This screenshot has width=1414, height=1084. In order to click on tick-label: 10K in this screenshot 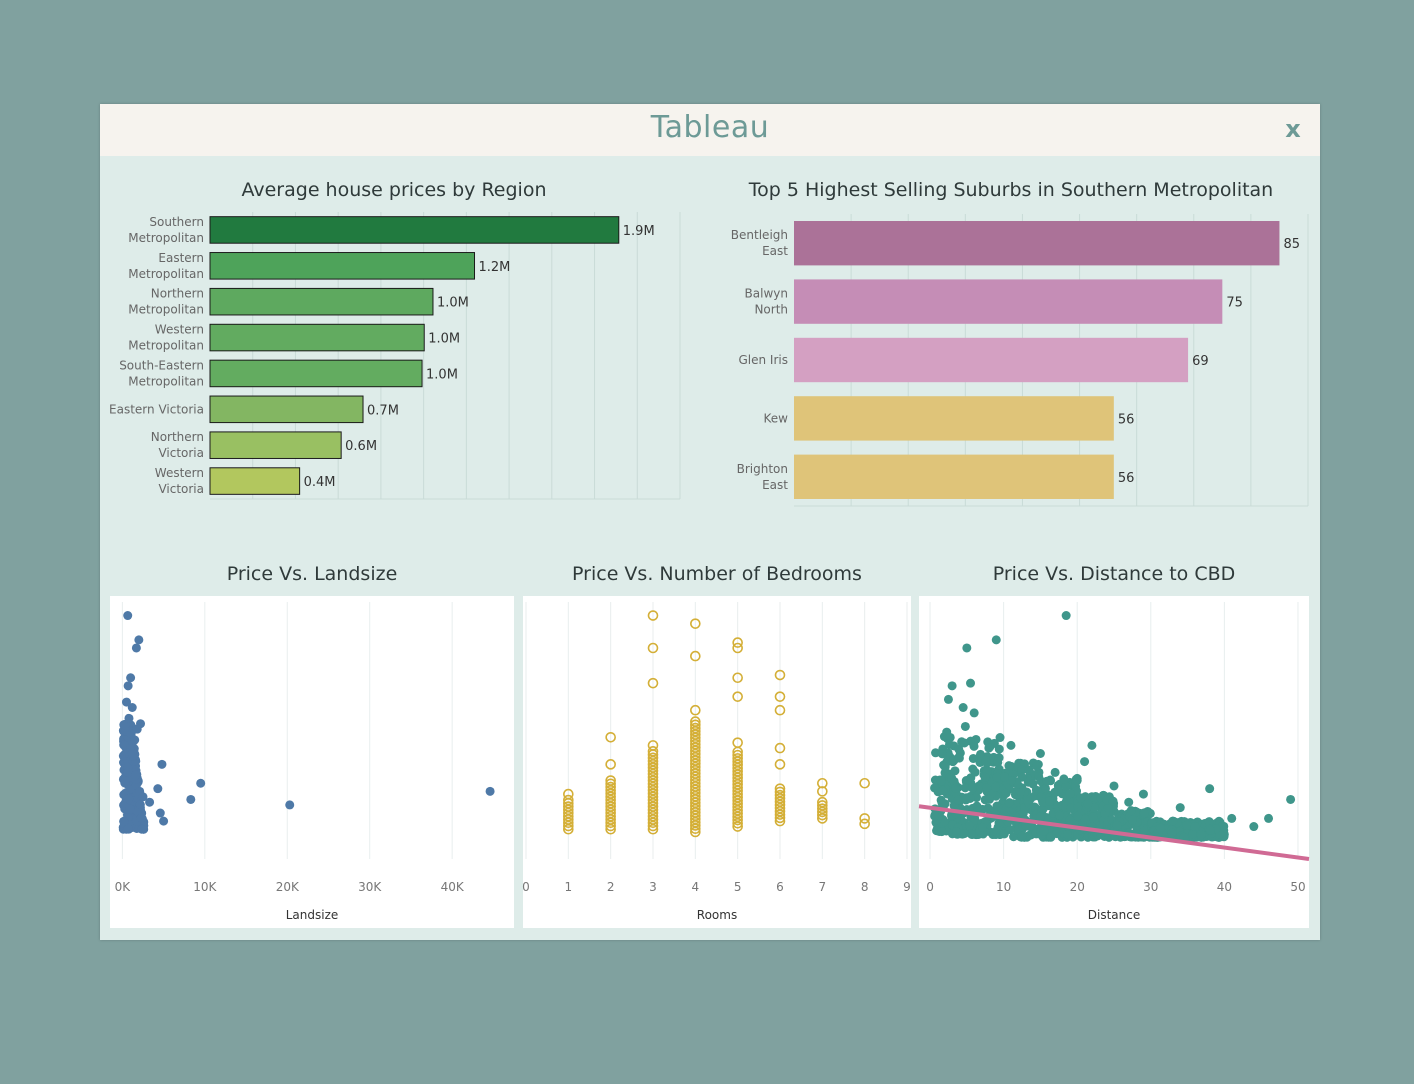, I will do `click(205, 887)`.